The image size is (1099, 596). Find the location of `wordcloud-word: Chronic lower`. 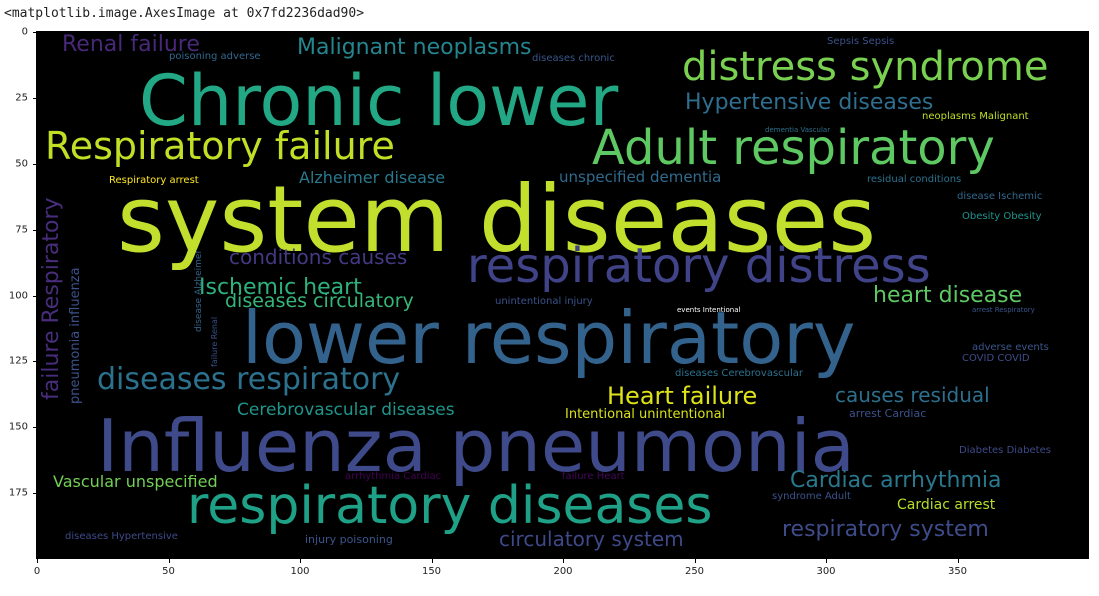

wordcloud-word: Chronic lower is located at coordinates (379, 101).